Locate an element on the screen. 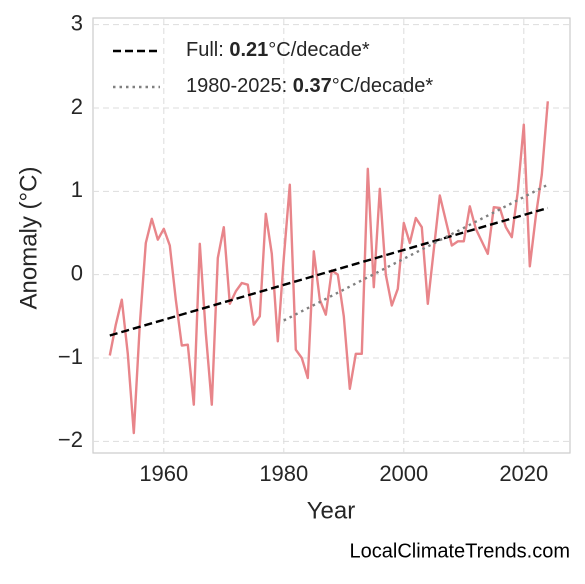 This screenshot has height=584, width=585. legend-text-part: 1980-2025: is located at coordinates (239, 86).